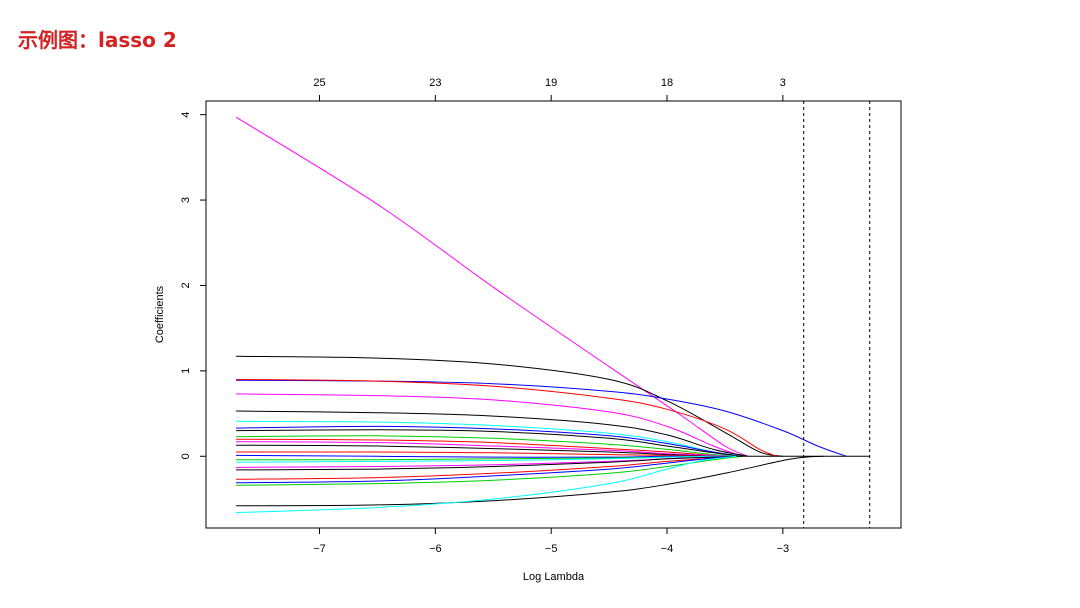  I want to click on x-tick-label: −3, so click(783, 549).